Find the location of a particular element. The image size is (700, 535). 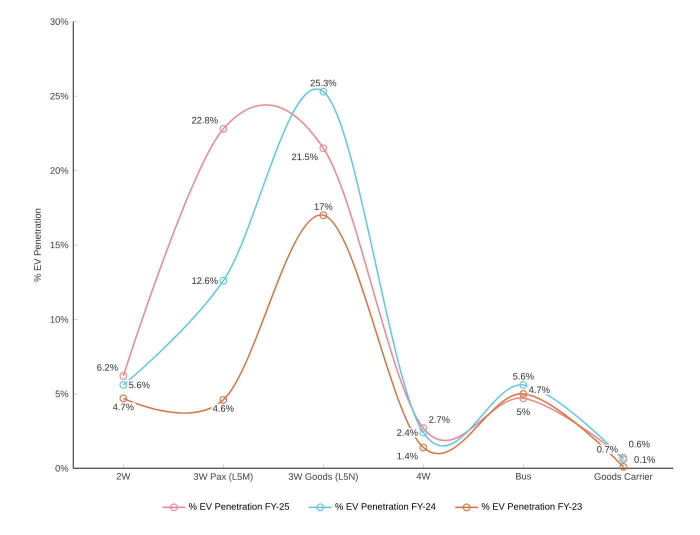

data-label: 25.3% is located at coordinates (323, 83).